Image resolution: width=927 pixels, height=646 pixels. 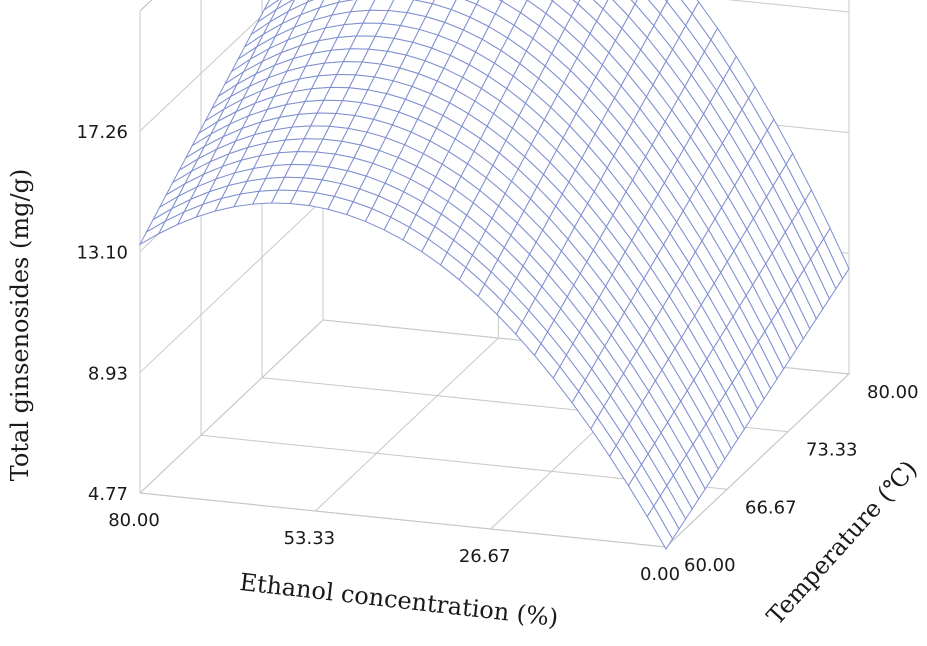 What do you see at coordinates (20, 325) in the screenshot?
I see `z-axis-title: Total ginsenosides (mg/g)` at bounding box center [20, 325].